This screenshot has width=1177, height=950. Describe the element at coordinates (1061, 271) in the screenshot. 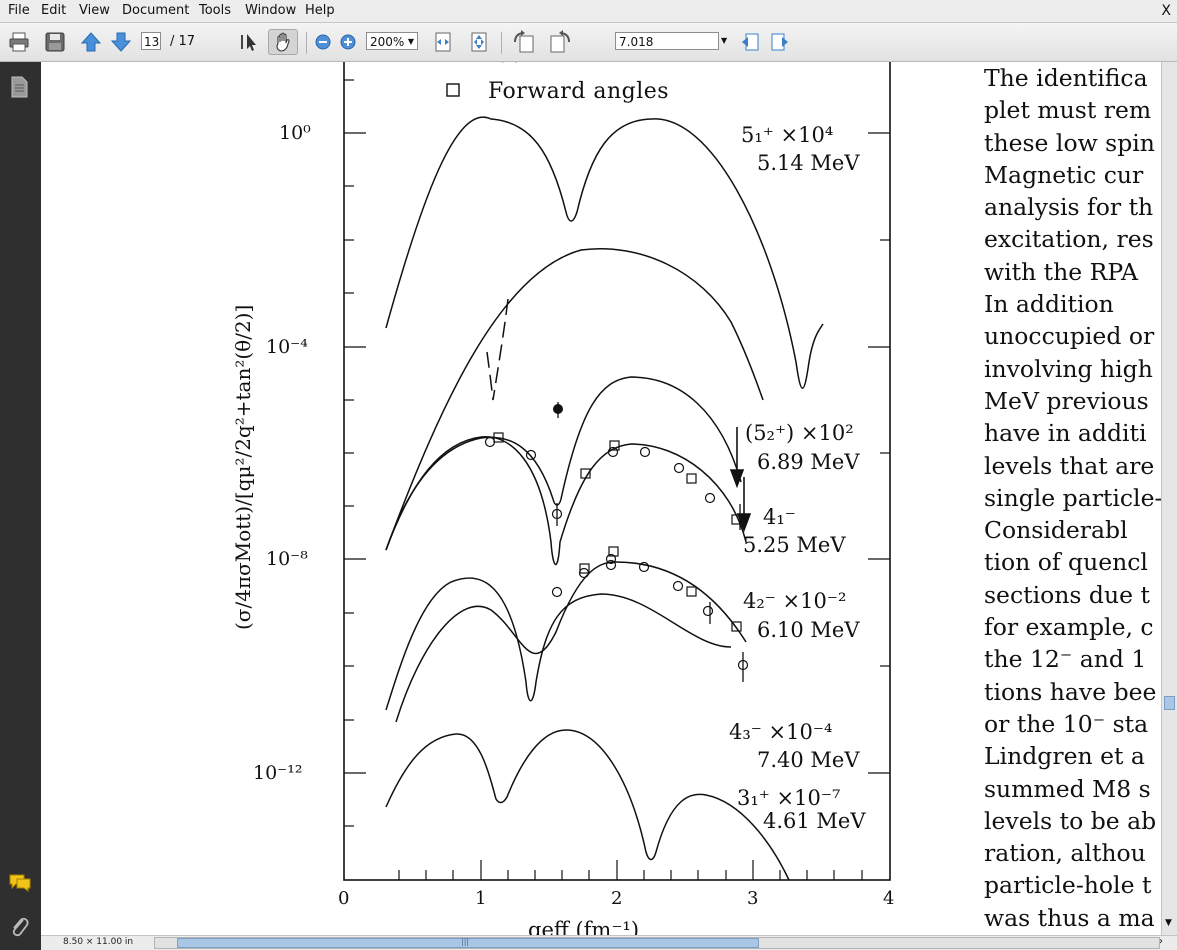

I see `text-line: with the RPA` at that location.